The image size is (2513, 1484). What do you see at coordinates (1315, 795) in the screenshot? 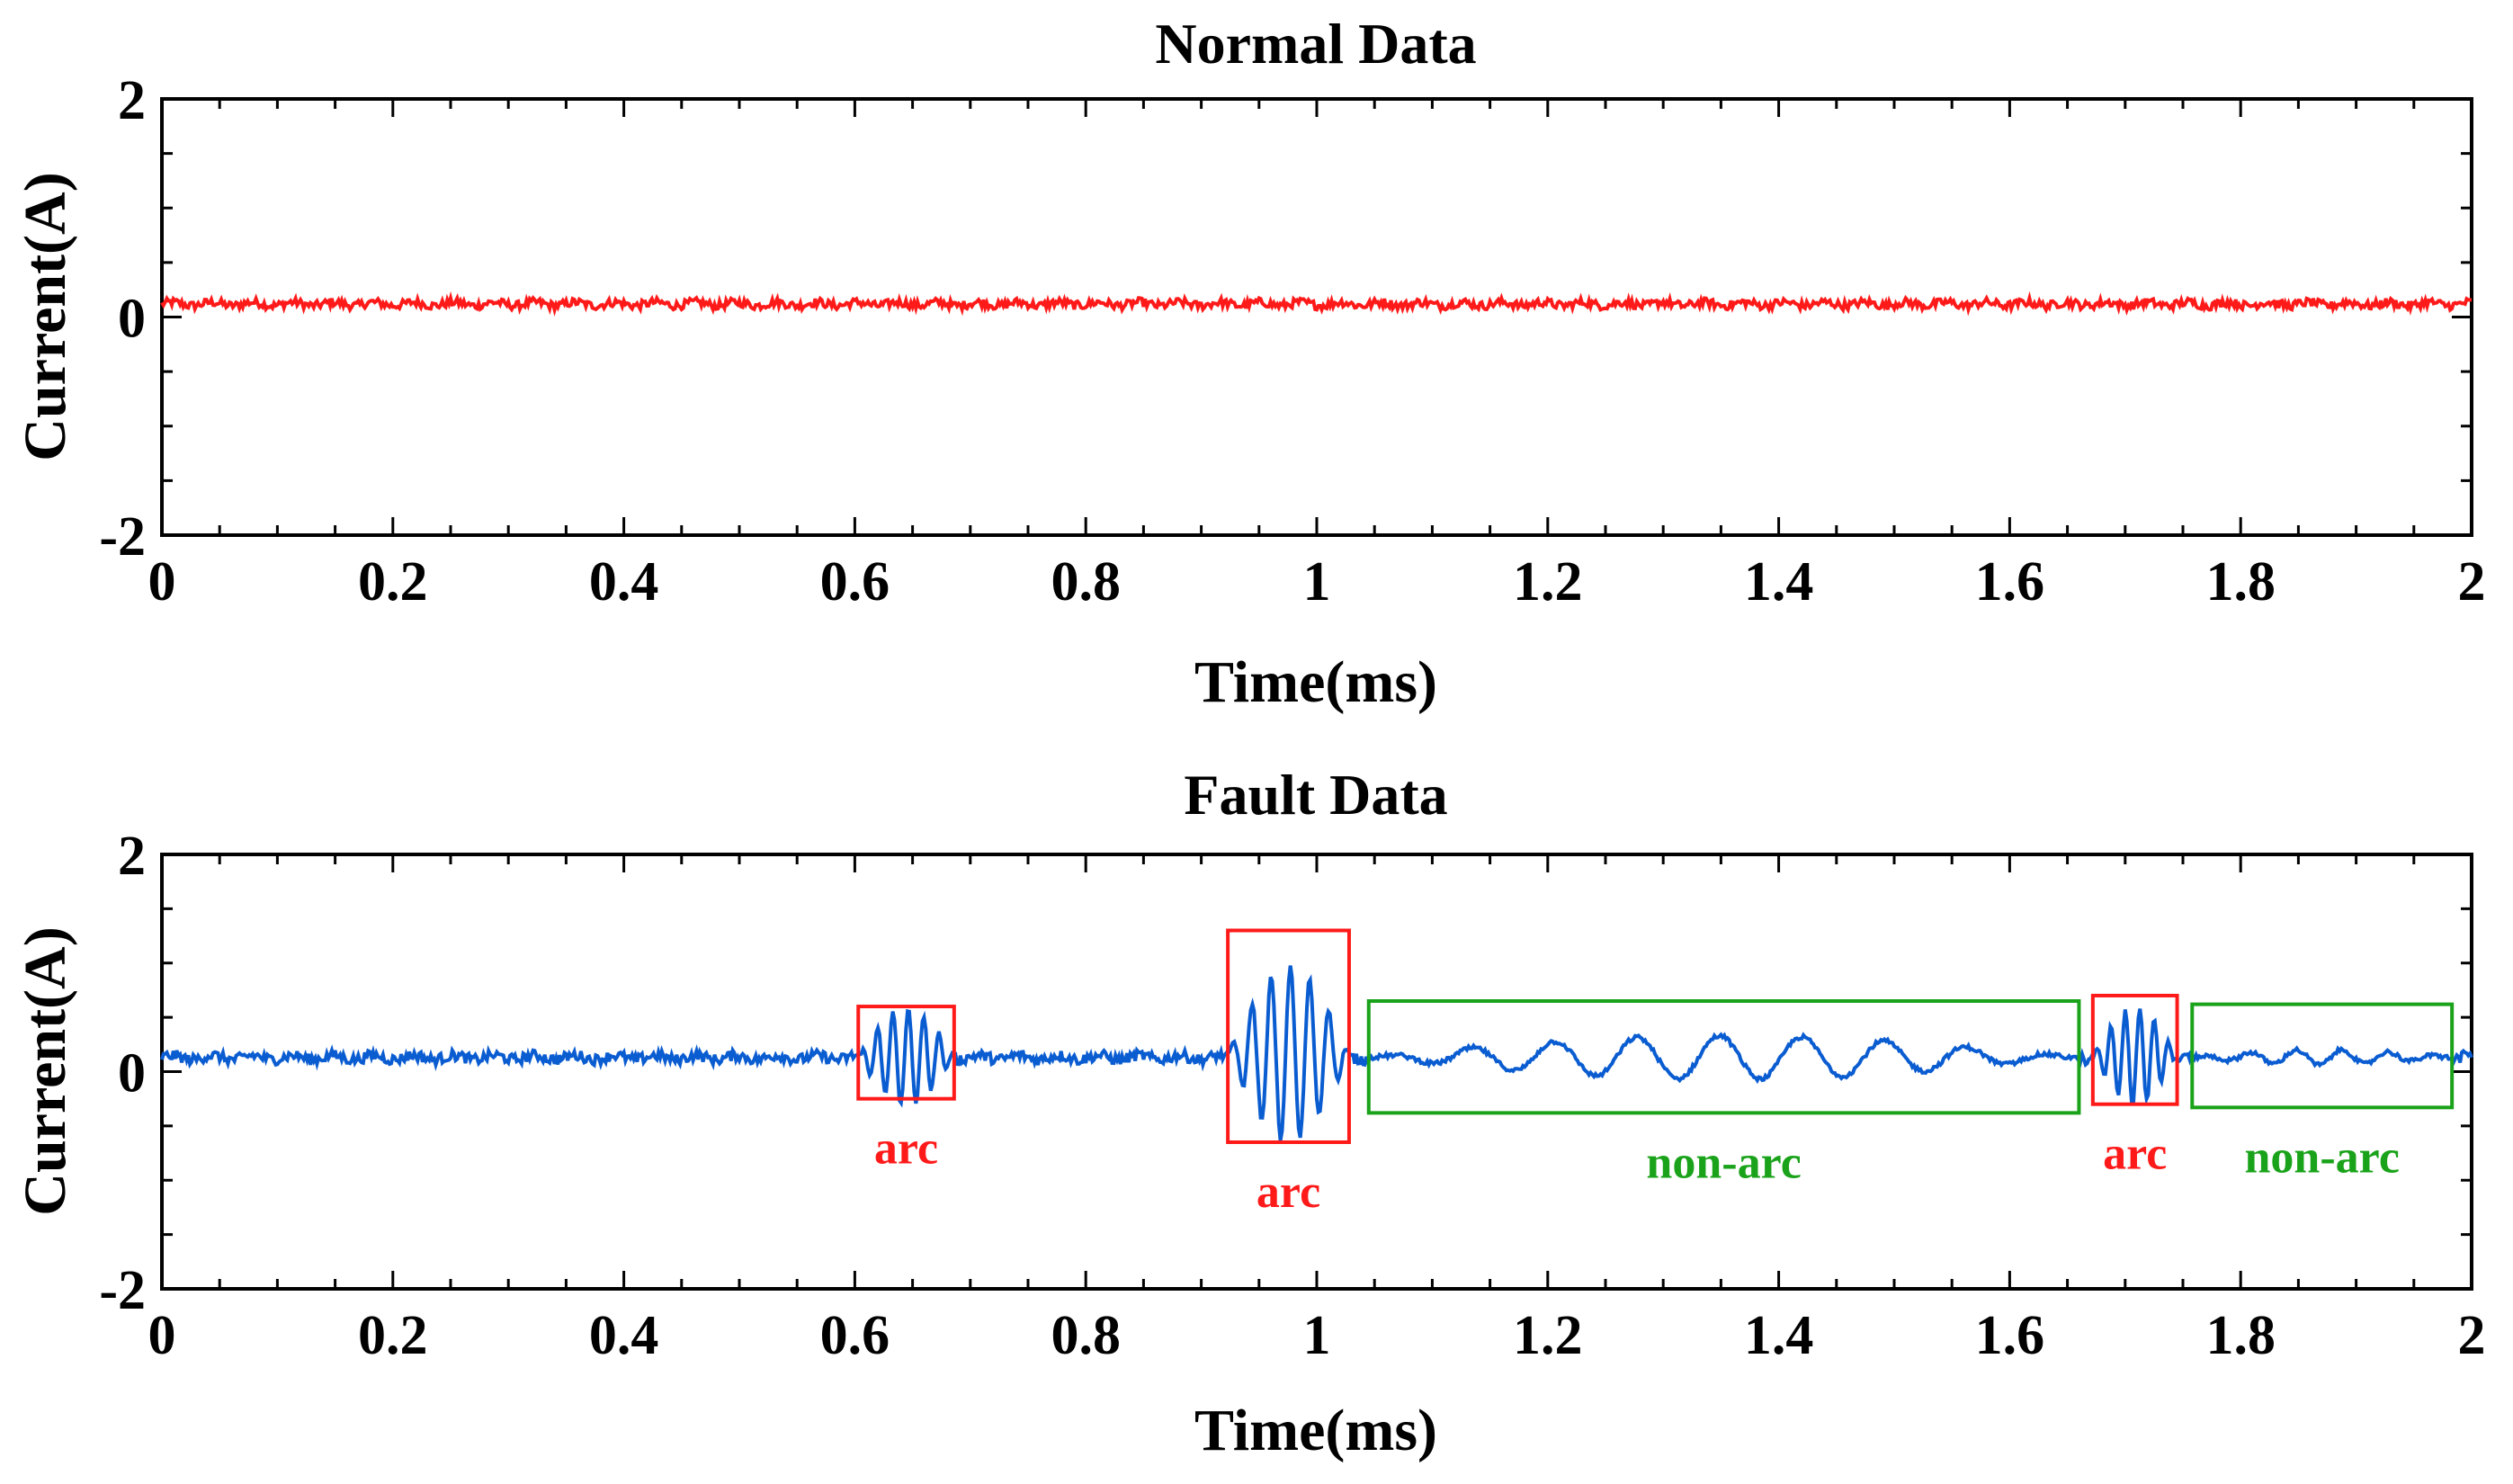
I see `chart-title: Fault Data` at bounding box center [1315, 795].